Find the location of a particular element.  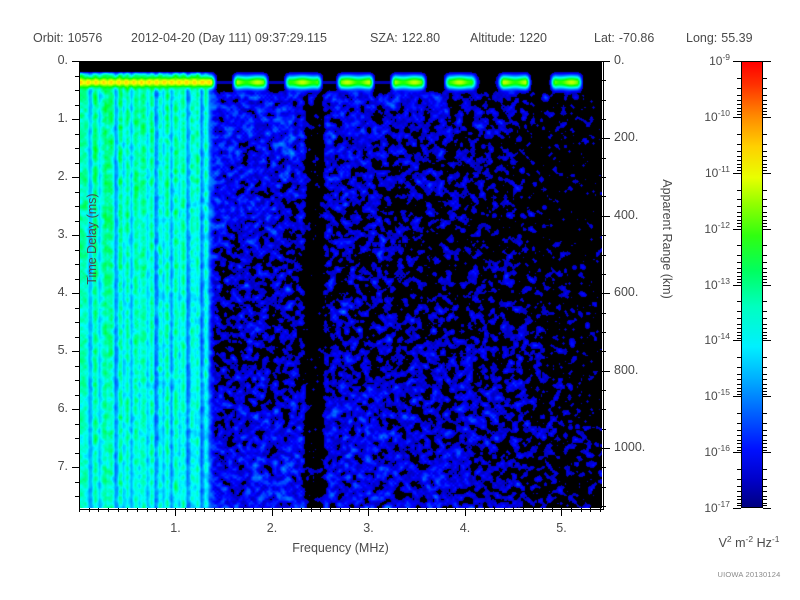

colorbar-tick-label: 10-11 is located at coordinates (717, 171).